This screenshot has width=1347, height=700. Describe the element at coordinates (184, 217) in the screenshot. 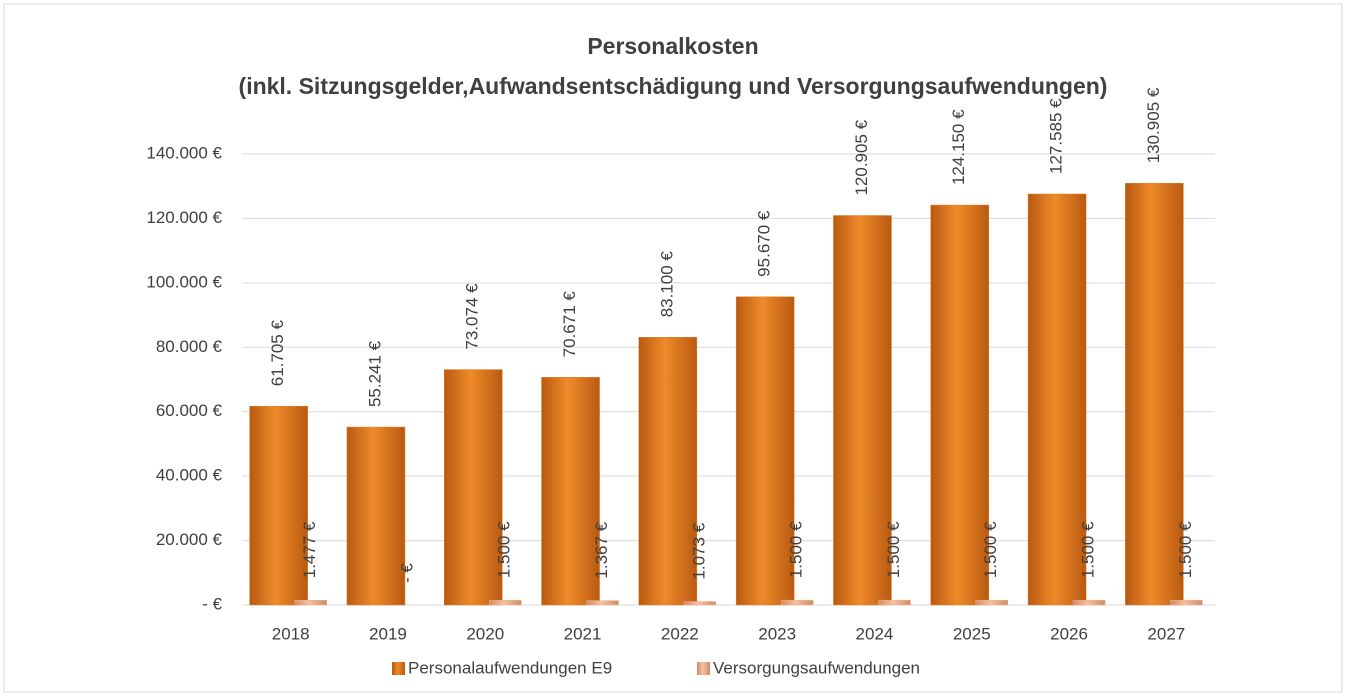

I see `y-tick-label: 120.000 €` at that location.